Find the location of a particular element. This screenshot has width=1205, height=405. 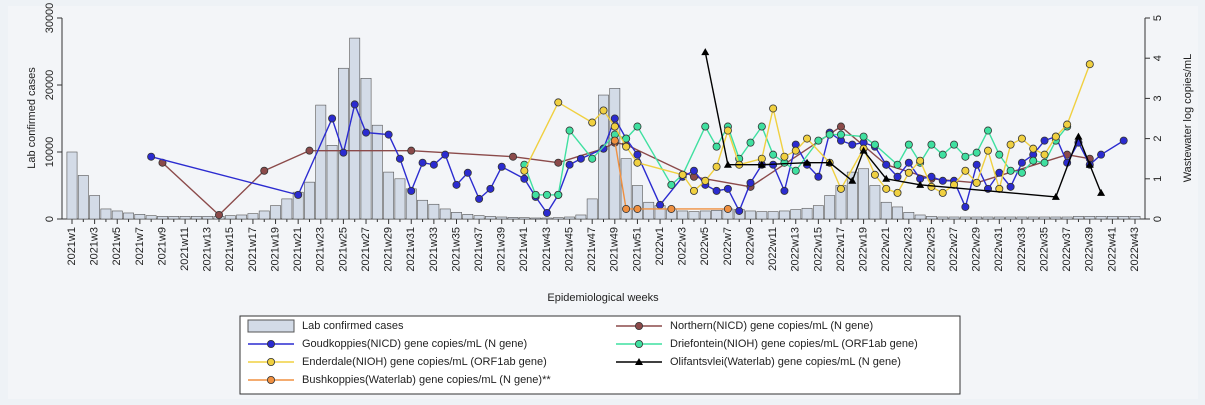

x-tick-label: 2022w23 is located at coordinates (909, 249).